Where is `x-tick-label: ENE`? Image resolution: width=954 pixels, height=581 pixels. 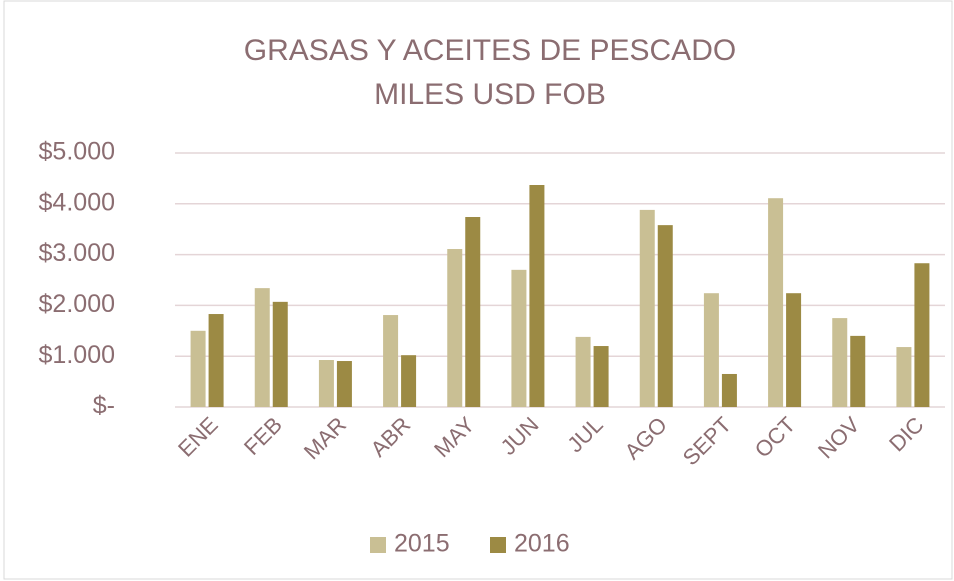 x-tick-label: ENE is located at coordinates (198, 437).